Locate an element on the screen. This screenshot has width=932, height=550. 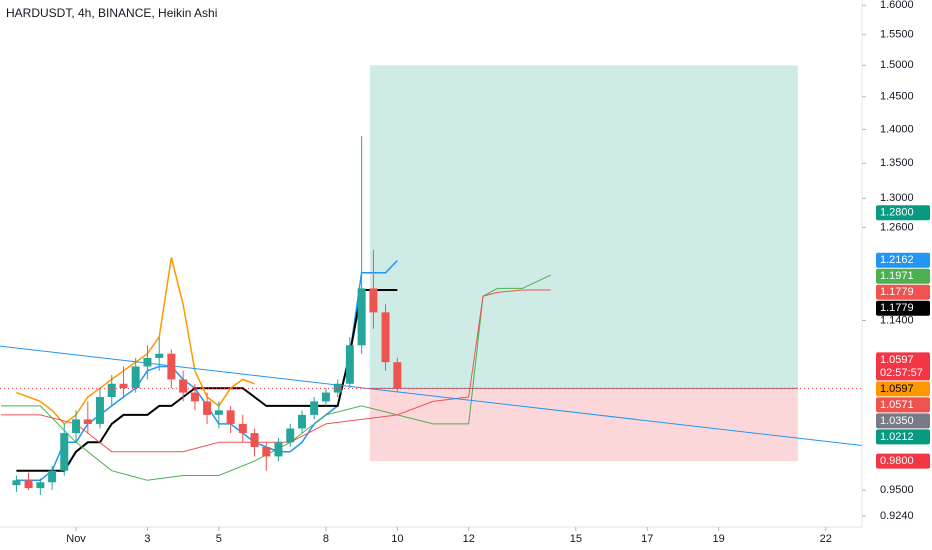
y-tick-label: 1.3500 is located at coordinates (897, 163).